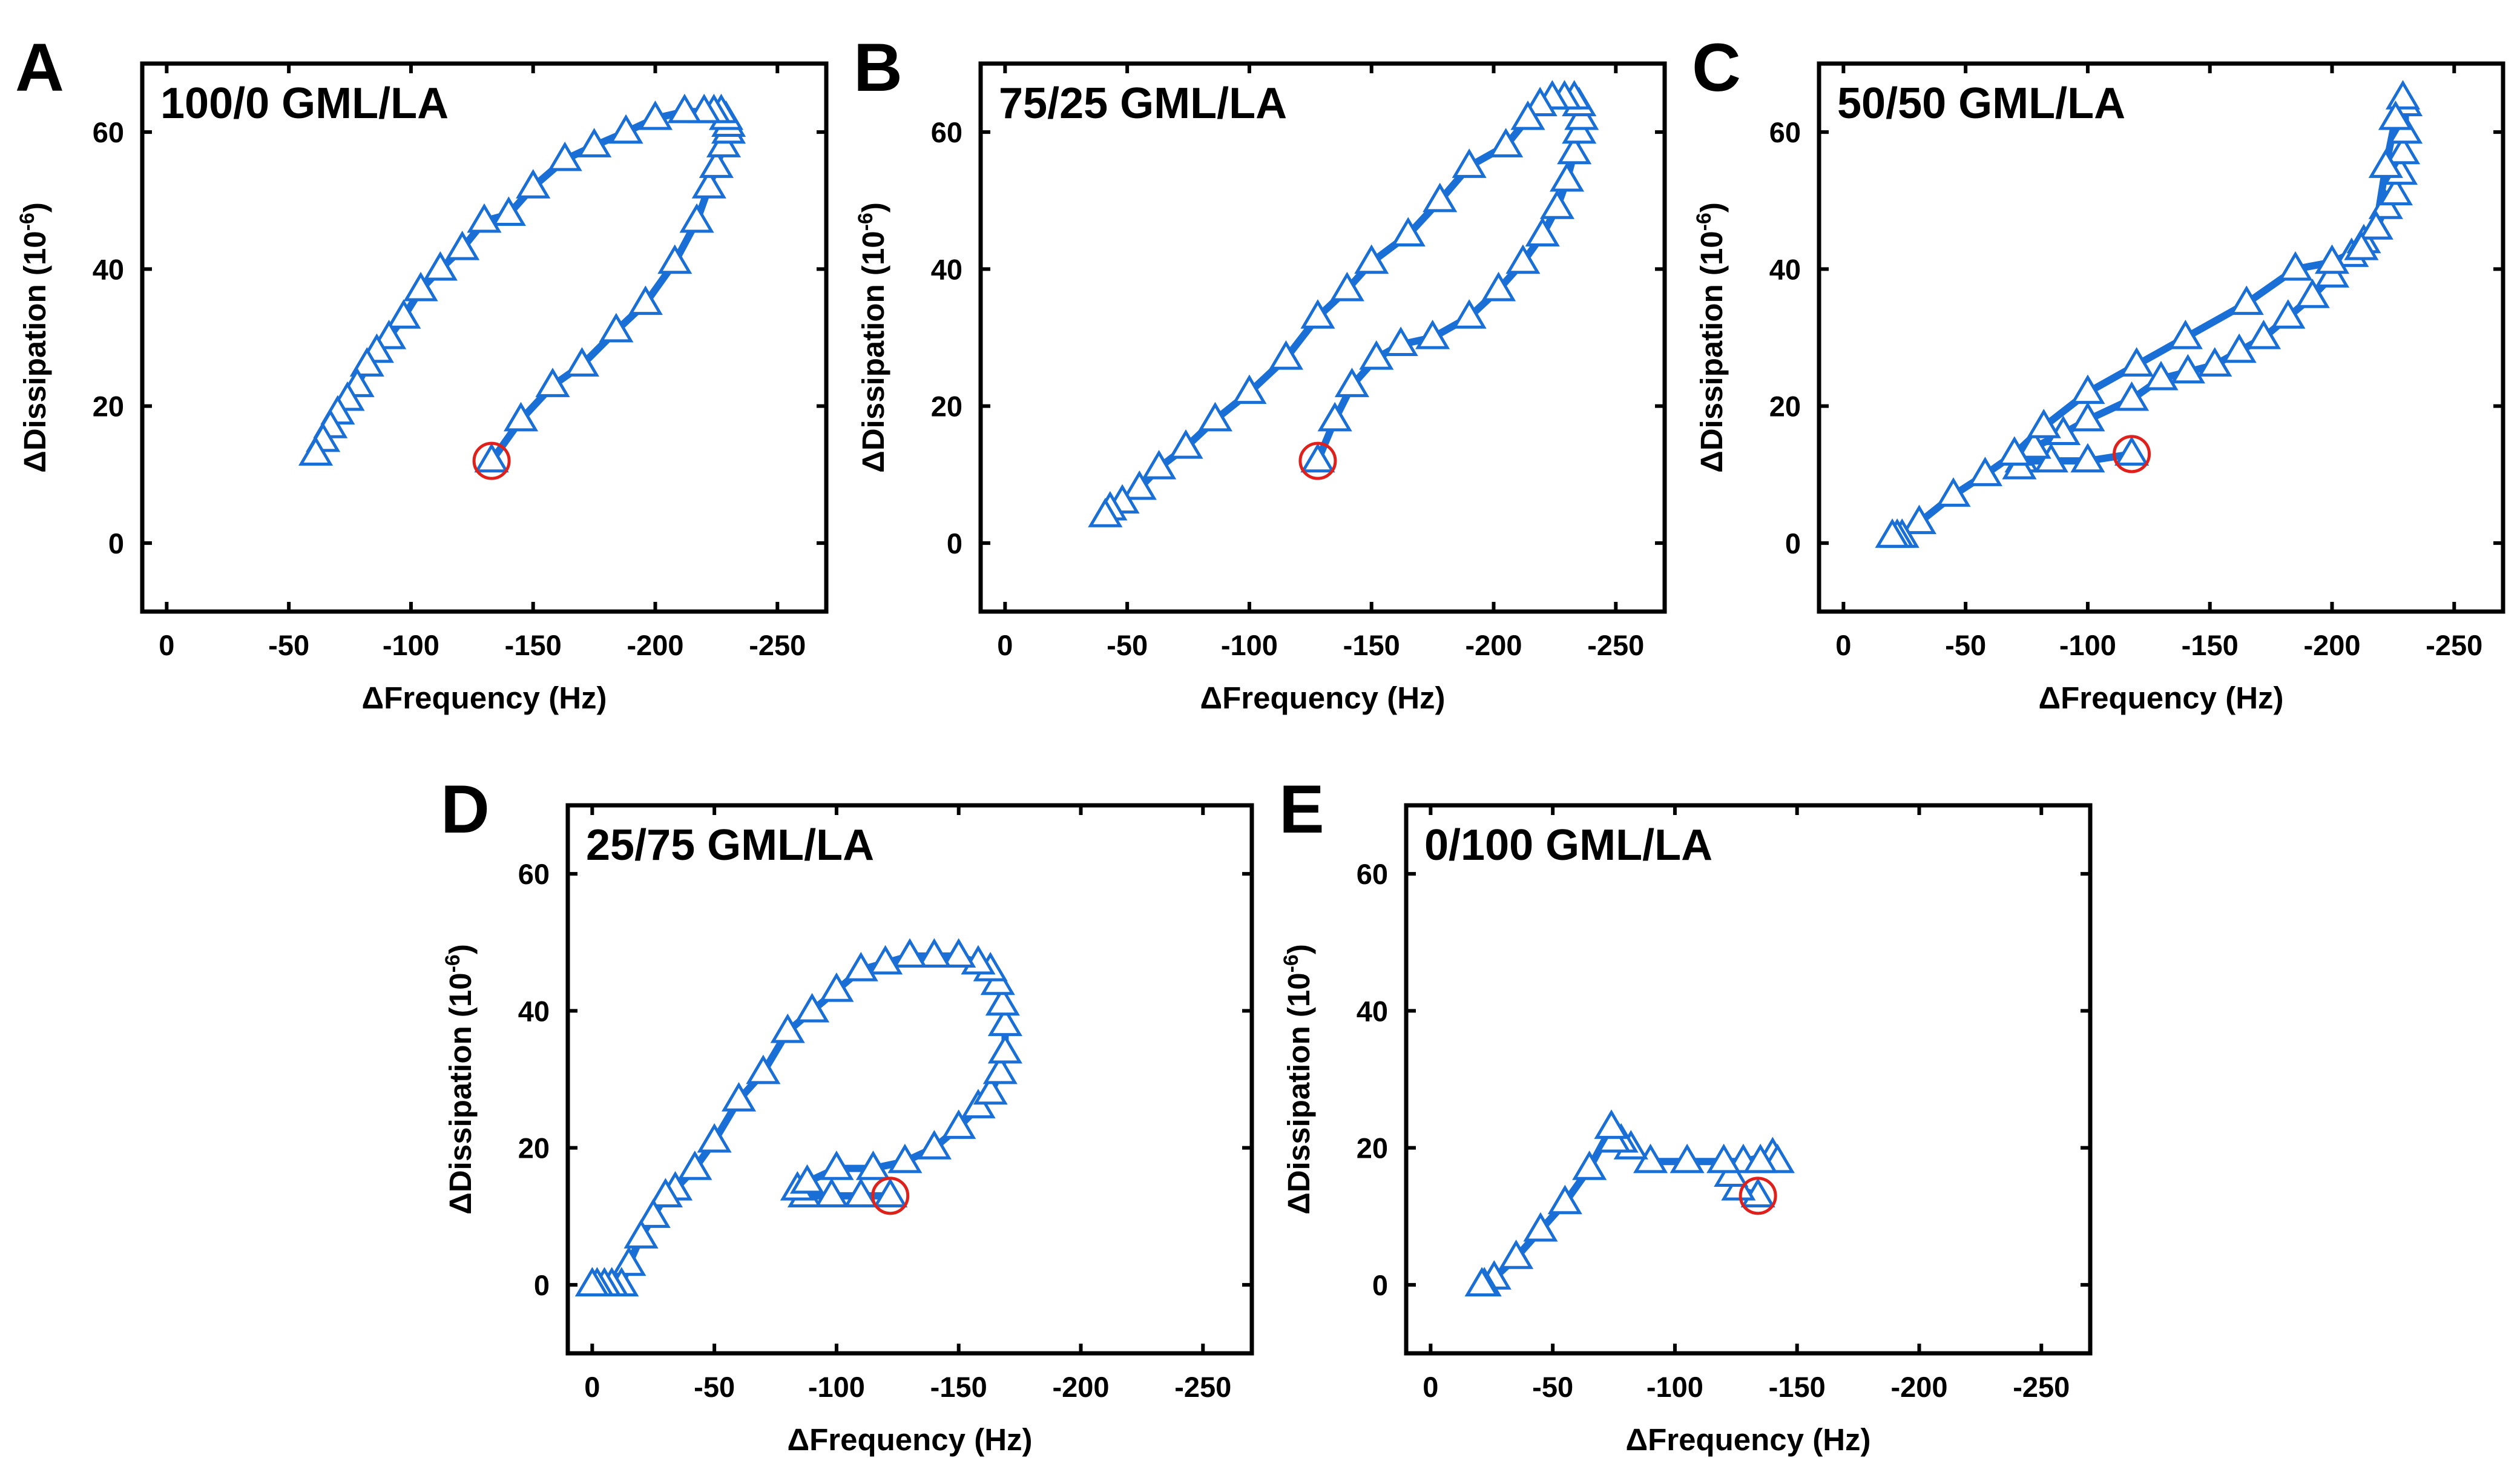 This screenshot has width=2520, height=1472. What do you see at coordinates (1981, 103) in the screenshot?
I see `panel-title: 50/50 GML/LA` at bounding box center [1981, 103].